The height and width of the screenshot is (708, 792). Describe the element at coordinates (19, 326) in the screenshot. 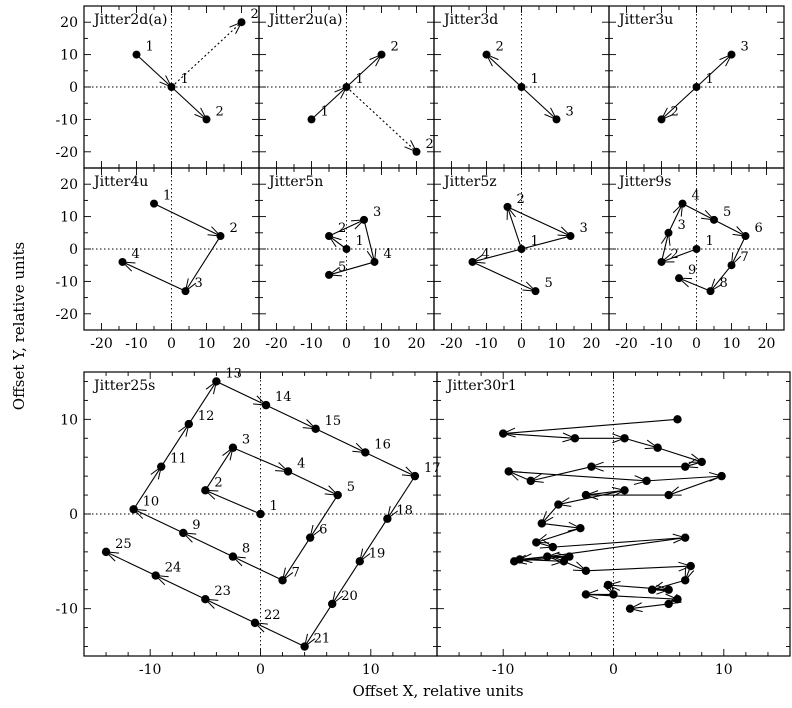

I see `y-axis-title: Offset Y, relative units` at that location.